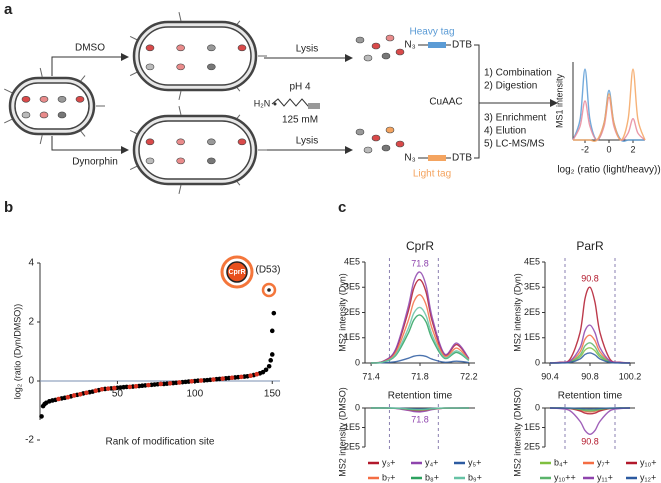 The width and height of the screenshot is (661, 483). I want to click on chart-title: ParR, so click(590, 246).